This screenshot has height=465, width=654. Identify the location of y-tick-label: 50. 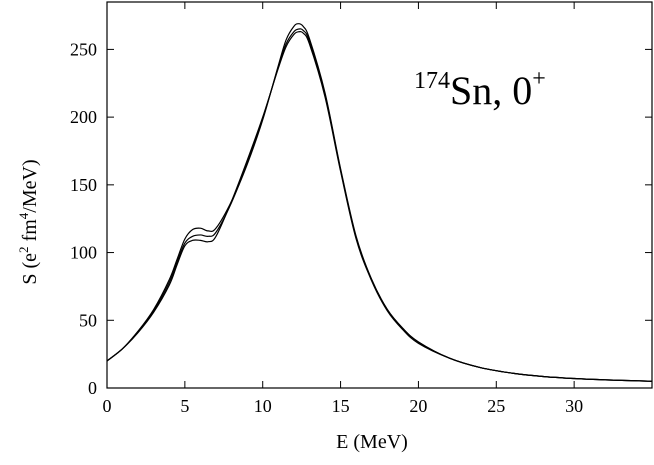
(88, 320).